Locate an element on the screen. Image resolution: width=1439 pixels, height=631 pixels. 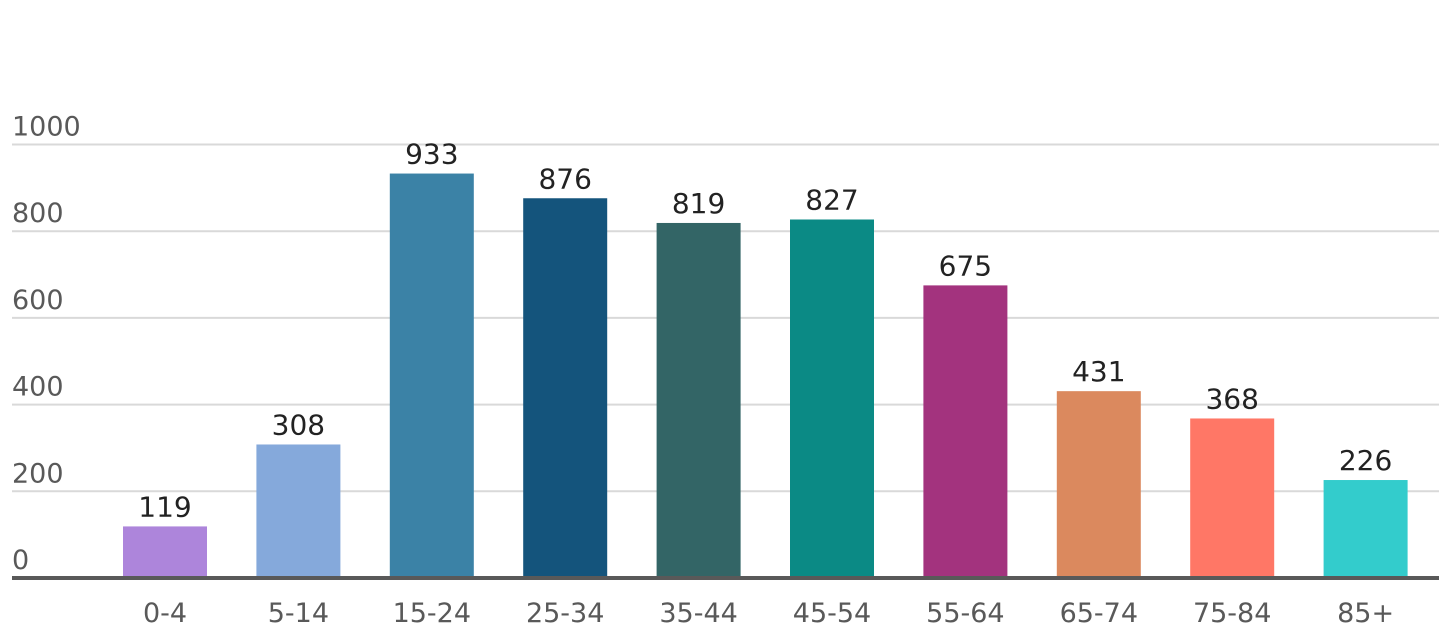
x-category-label-55-64: 55-64 is located at coordinates (965, 613).